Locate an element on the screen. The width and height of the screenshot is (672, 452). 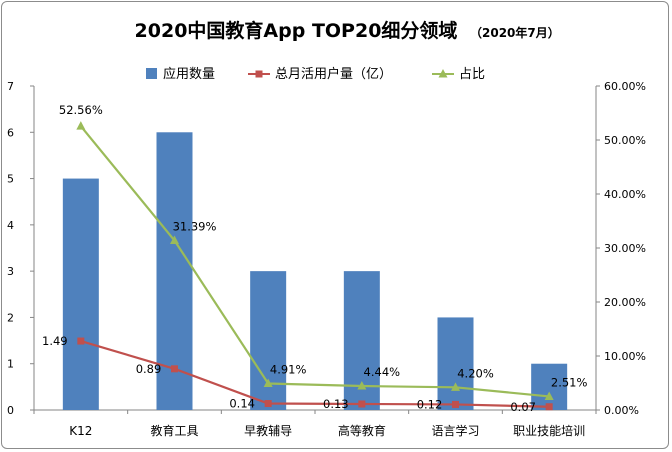
y-tick-label-left: 5 is located at coordinates (10, 179).